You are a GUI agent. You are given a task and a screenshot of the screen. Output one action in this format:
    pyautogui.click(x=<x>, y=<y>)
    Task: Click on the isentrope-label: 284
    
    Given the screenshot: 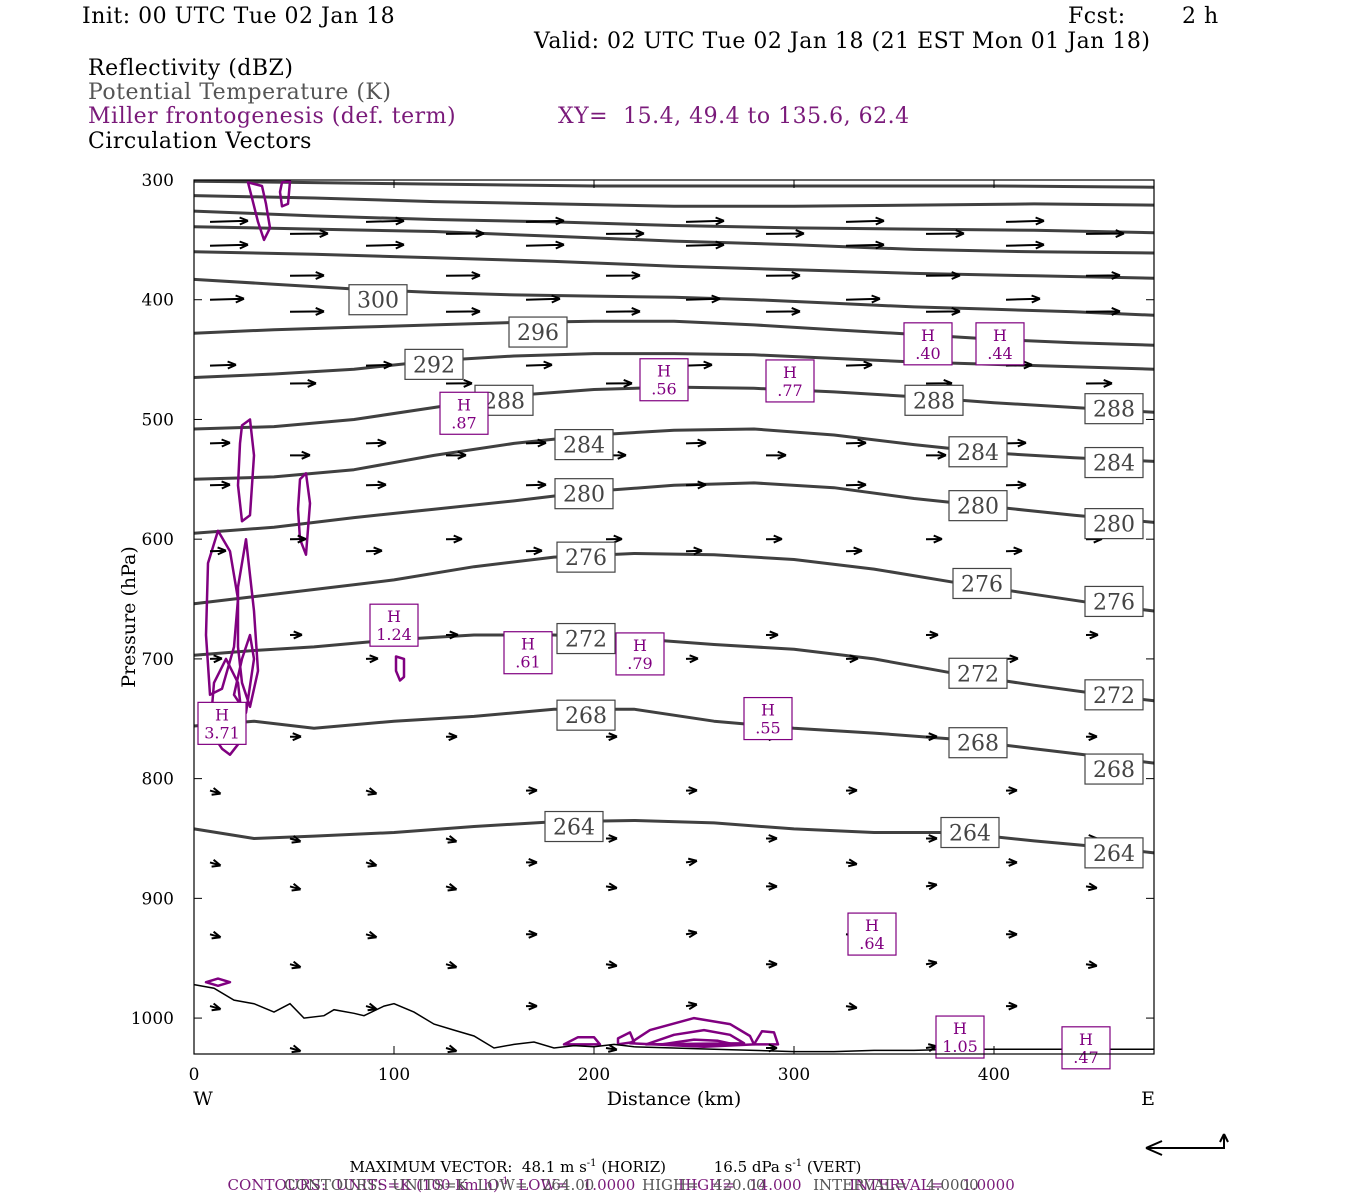 What is the action you would take?
    pyautogui.click(x=1114, y=464)
    